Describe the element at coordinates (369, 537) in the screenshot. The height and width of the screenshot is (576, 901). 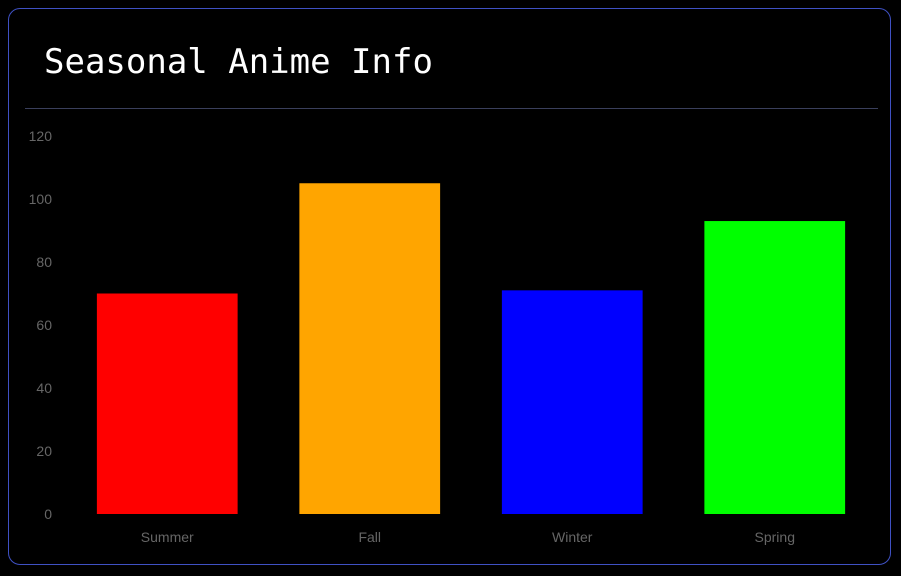
I see `x-tick-label: Fall` at that location.